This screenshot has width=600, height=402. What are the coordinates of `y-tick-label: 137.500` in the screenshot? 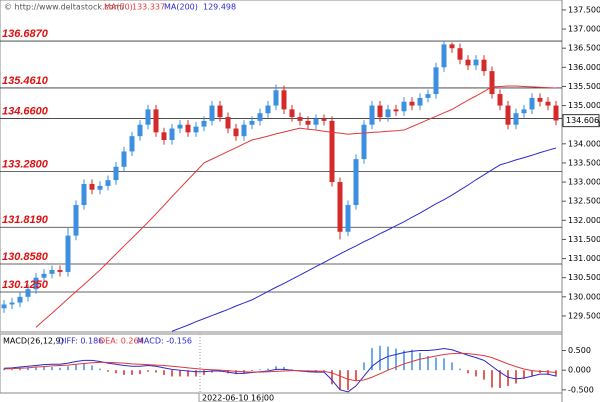 It's located at (584, 9).